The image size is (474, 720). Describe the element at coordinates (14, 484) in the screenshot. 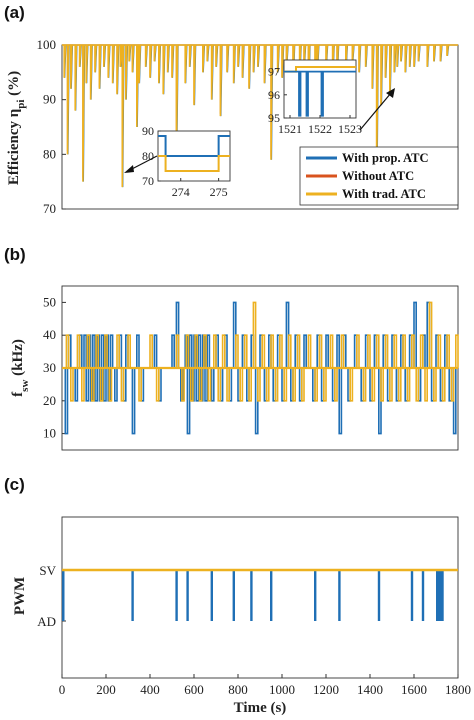

I see `panel-c-label: (c)` at that location.